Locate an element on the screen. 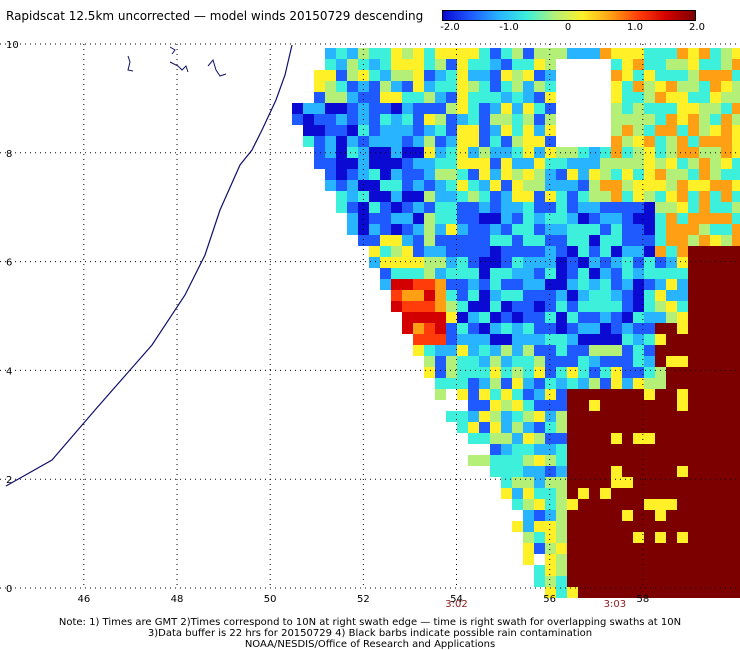  y-tick-label: 8 is located at coordinates (9, 154).